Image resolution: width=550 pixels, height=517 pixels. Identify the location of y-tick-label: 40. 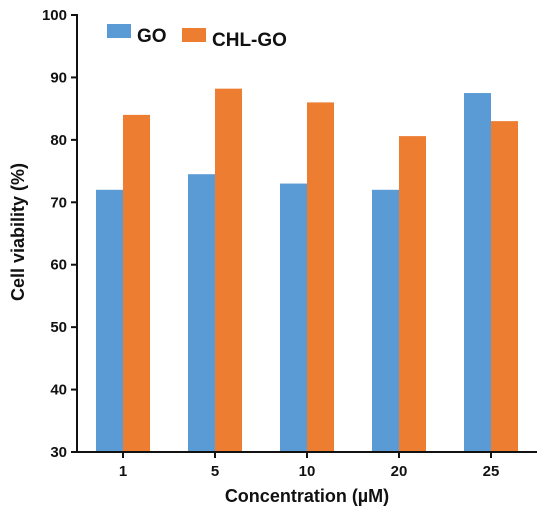
(58, 390).